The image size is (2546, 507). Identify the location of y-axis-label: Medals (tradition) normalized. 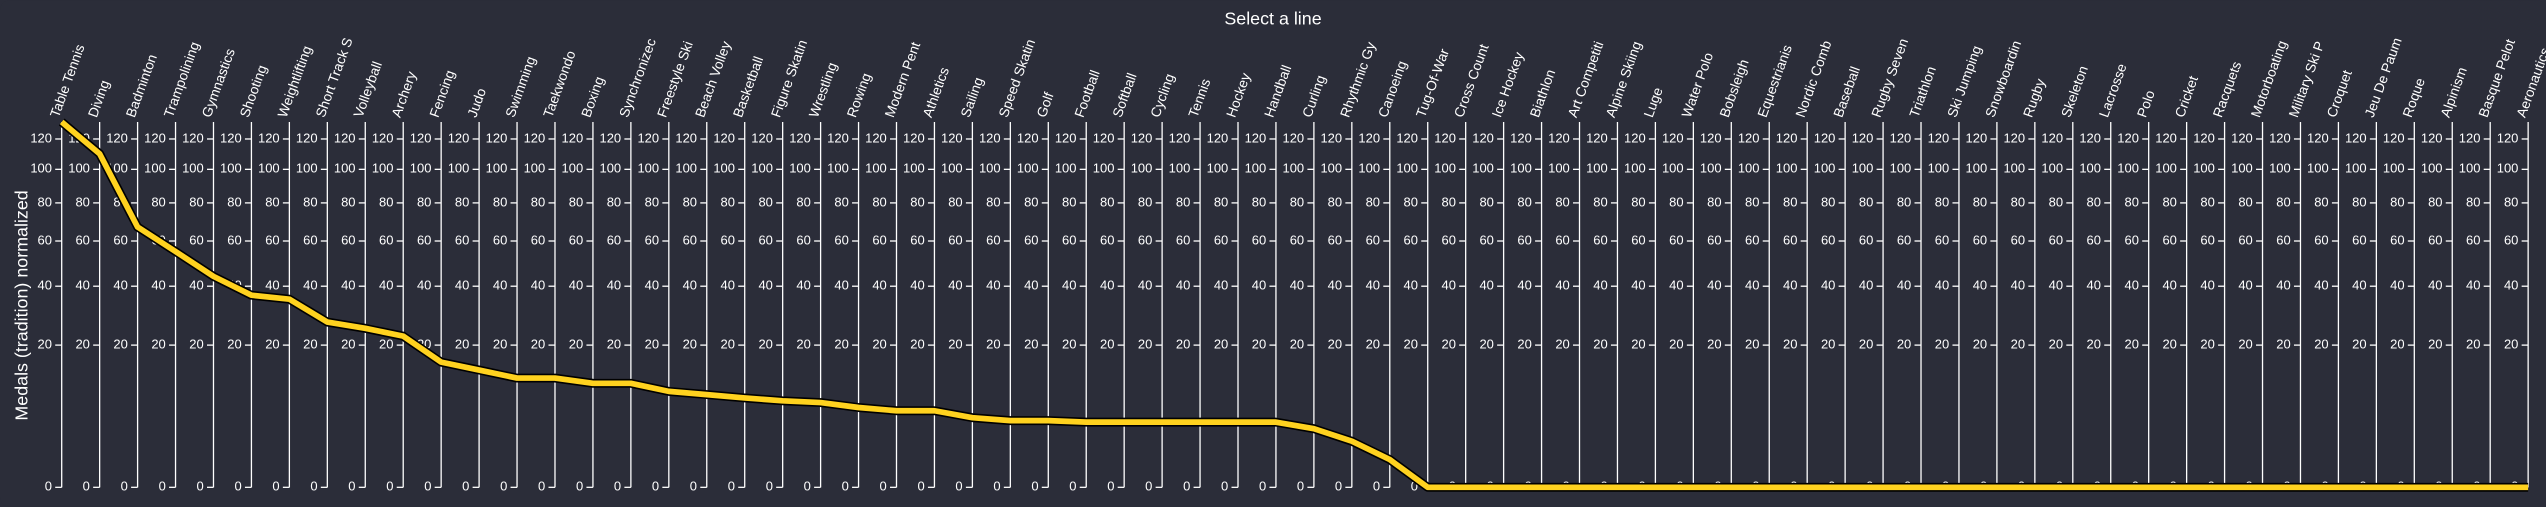
(21, 305).